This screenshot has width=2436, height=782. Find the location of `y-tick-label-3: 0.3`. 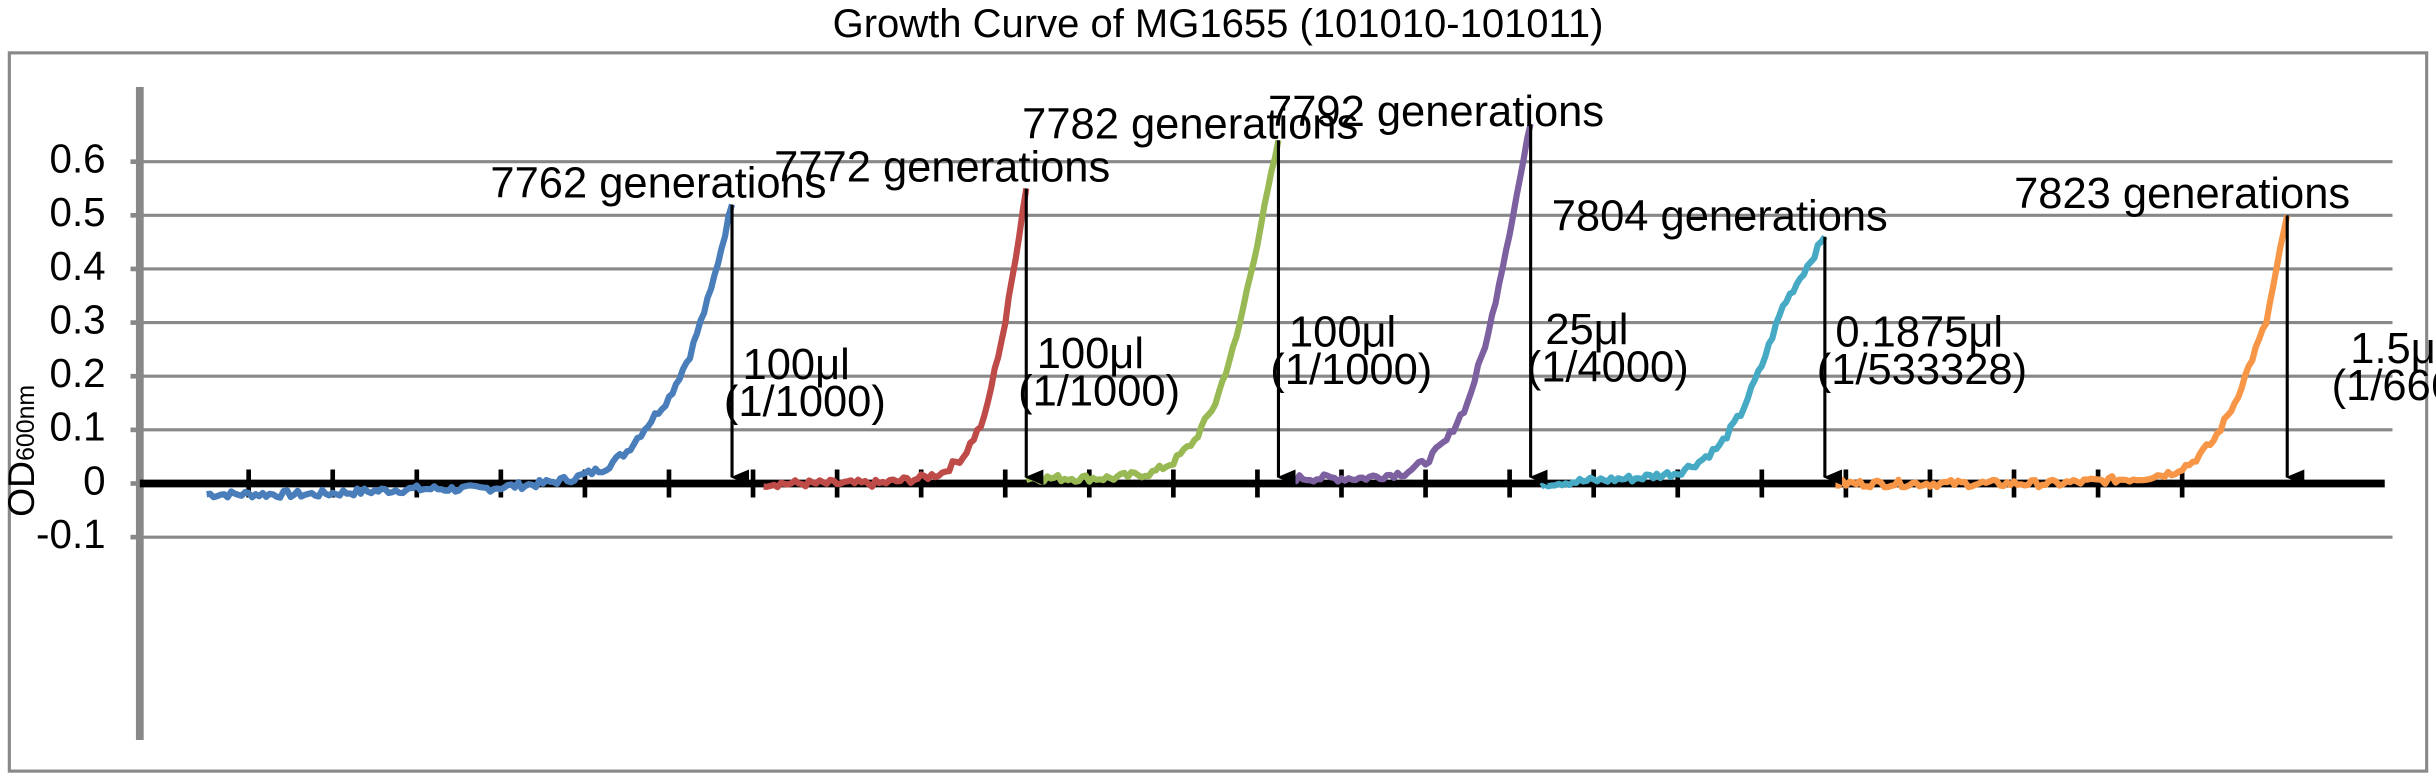

y-tick-label-3: 0.3 is located at coordinates (78, 319).